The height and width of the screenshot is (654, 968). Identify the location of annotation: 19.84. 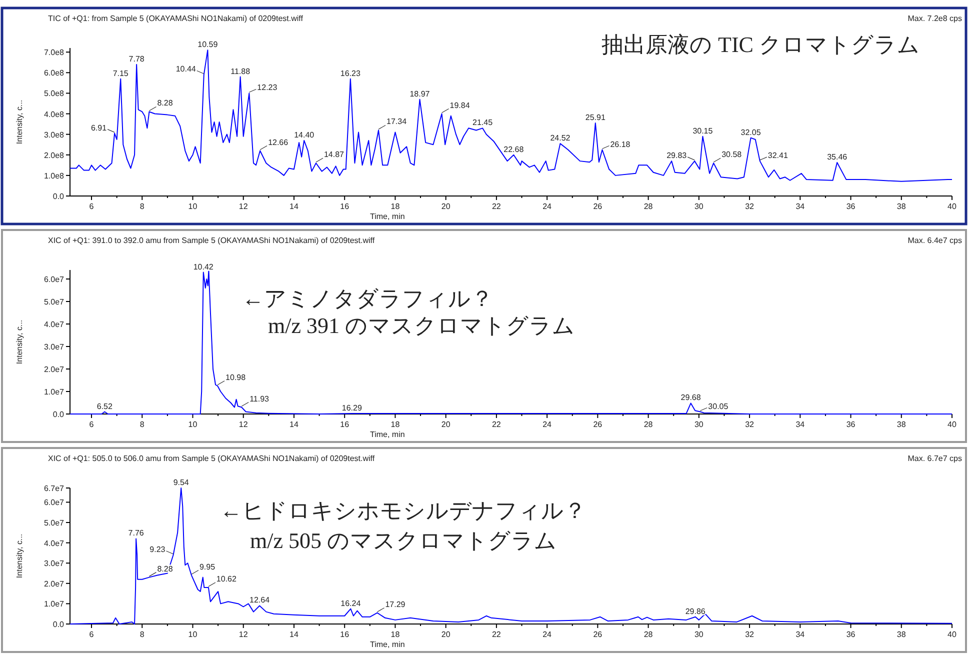
(460, 105).